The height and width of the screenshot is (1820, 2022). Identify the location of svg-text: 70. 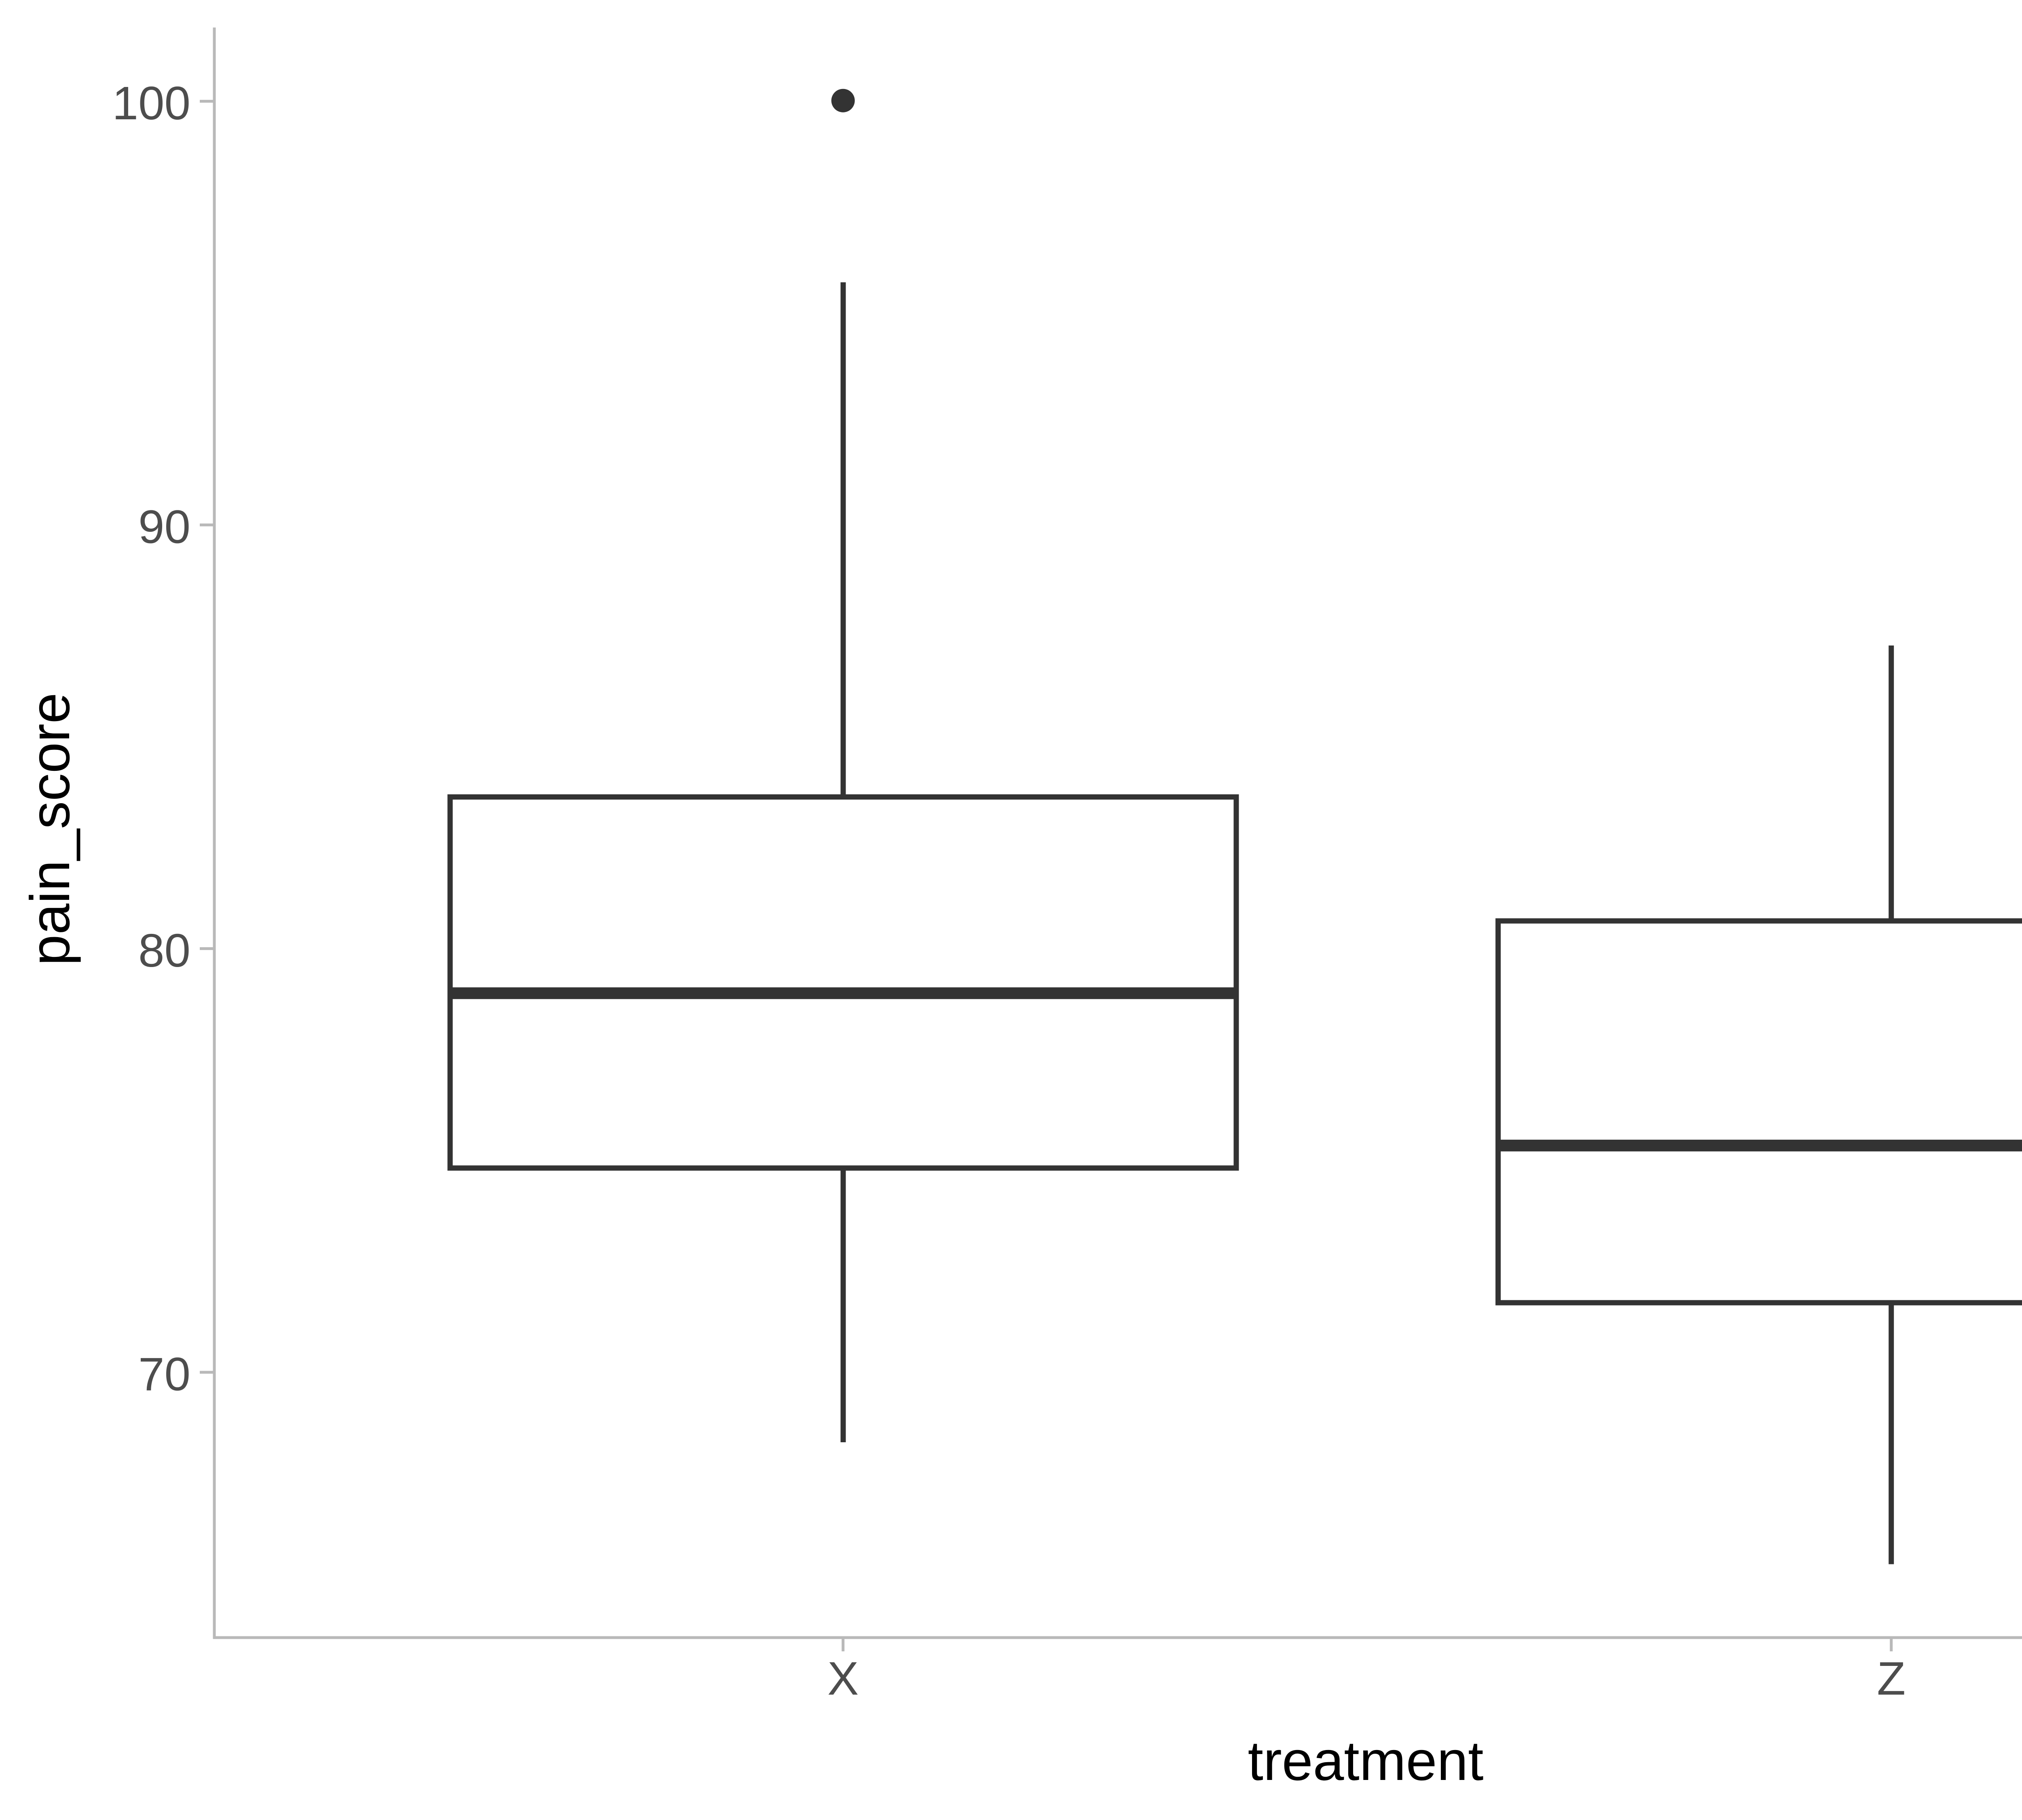
(164, 1374).